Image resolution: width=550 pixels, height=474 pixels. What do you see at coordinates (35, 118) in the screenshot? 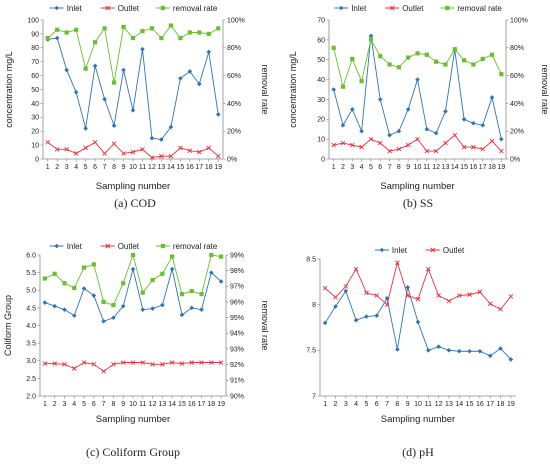
I see `y-tick-label: 30` at bounding box center [35, 118].